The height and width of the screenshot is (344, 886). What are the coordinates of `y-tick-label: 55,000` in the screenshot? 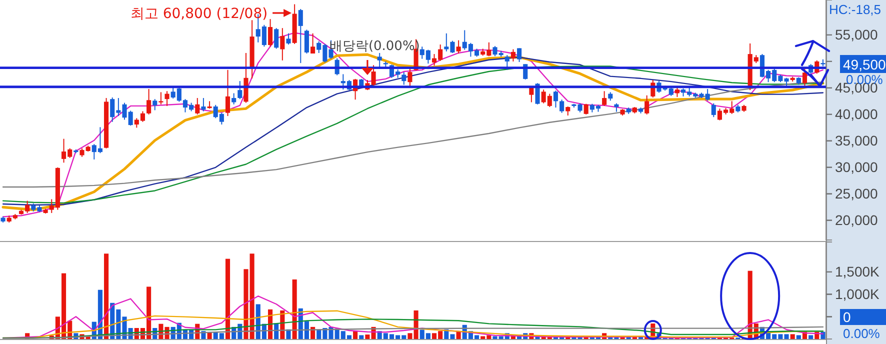 It's located at (856, 34).